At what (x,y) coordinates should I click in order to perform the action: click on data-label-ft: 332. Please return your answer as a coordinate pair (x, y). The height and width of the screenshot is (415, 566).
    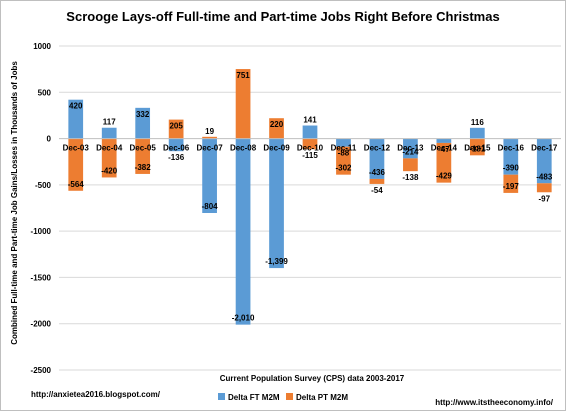
    Looking at the image, I should click on (143, 114).